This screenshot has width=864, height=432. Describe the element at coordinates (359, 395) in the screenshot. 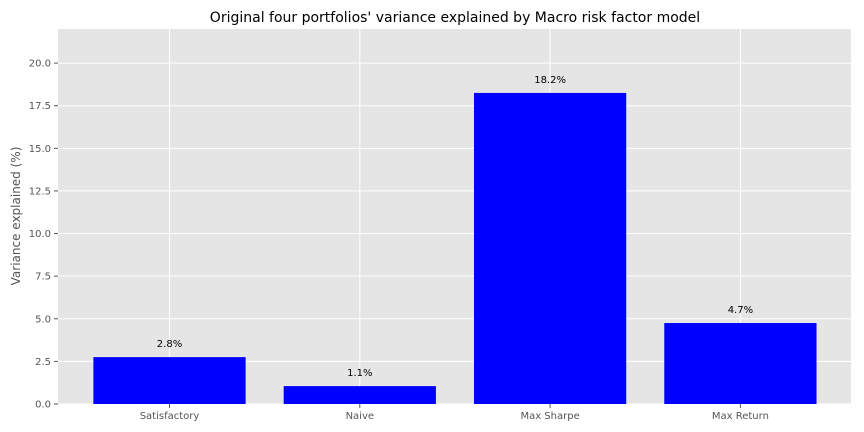

I see `bar-naive` at that location.